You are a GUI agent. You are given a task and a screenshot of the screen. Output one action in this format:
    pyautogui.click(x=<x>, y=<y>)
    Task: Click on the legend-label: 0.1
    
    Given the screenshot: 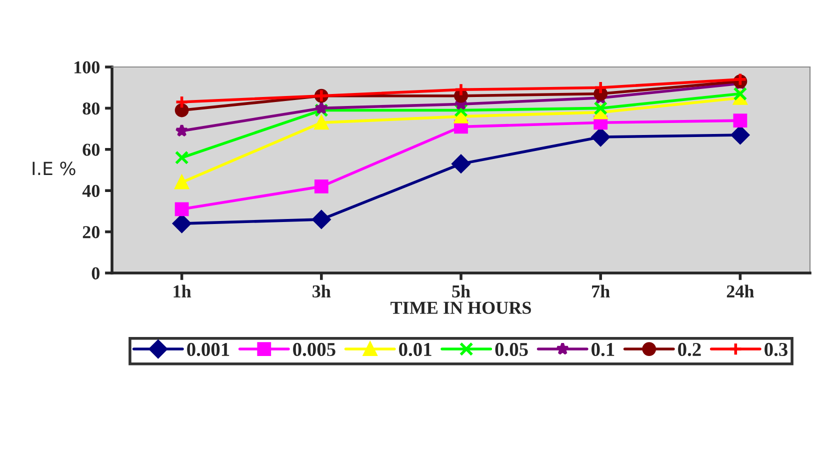 What is the action you would take?
    pyautogui.click(x=603, y=349)
    